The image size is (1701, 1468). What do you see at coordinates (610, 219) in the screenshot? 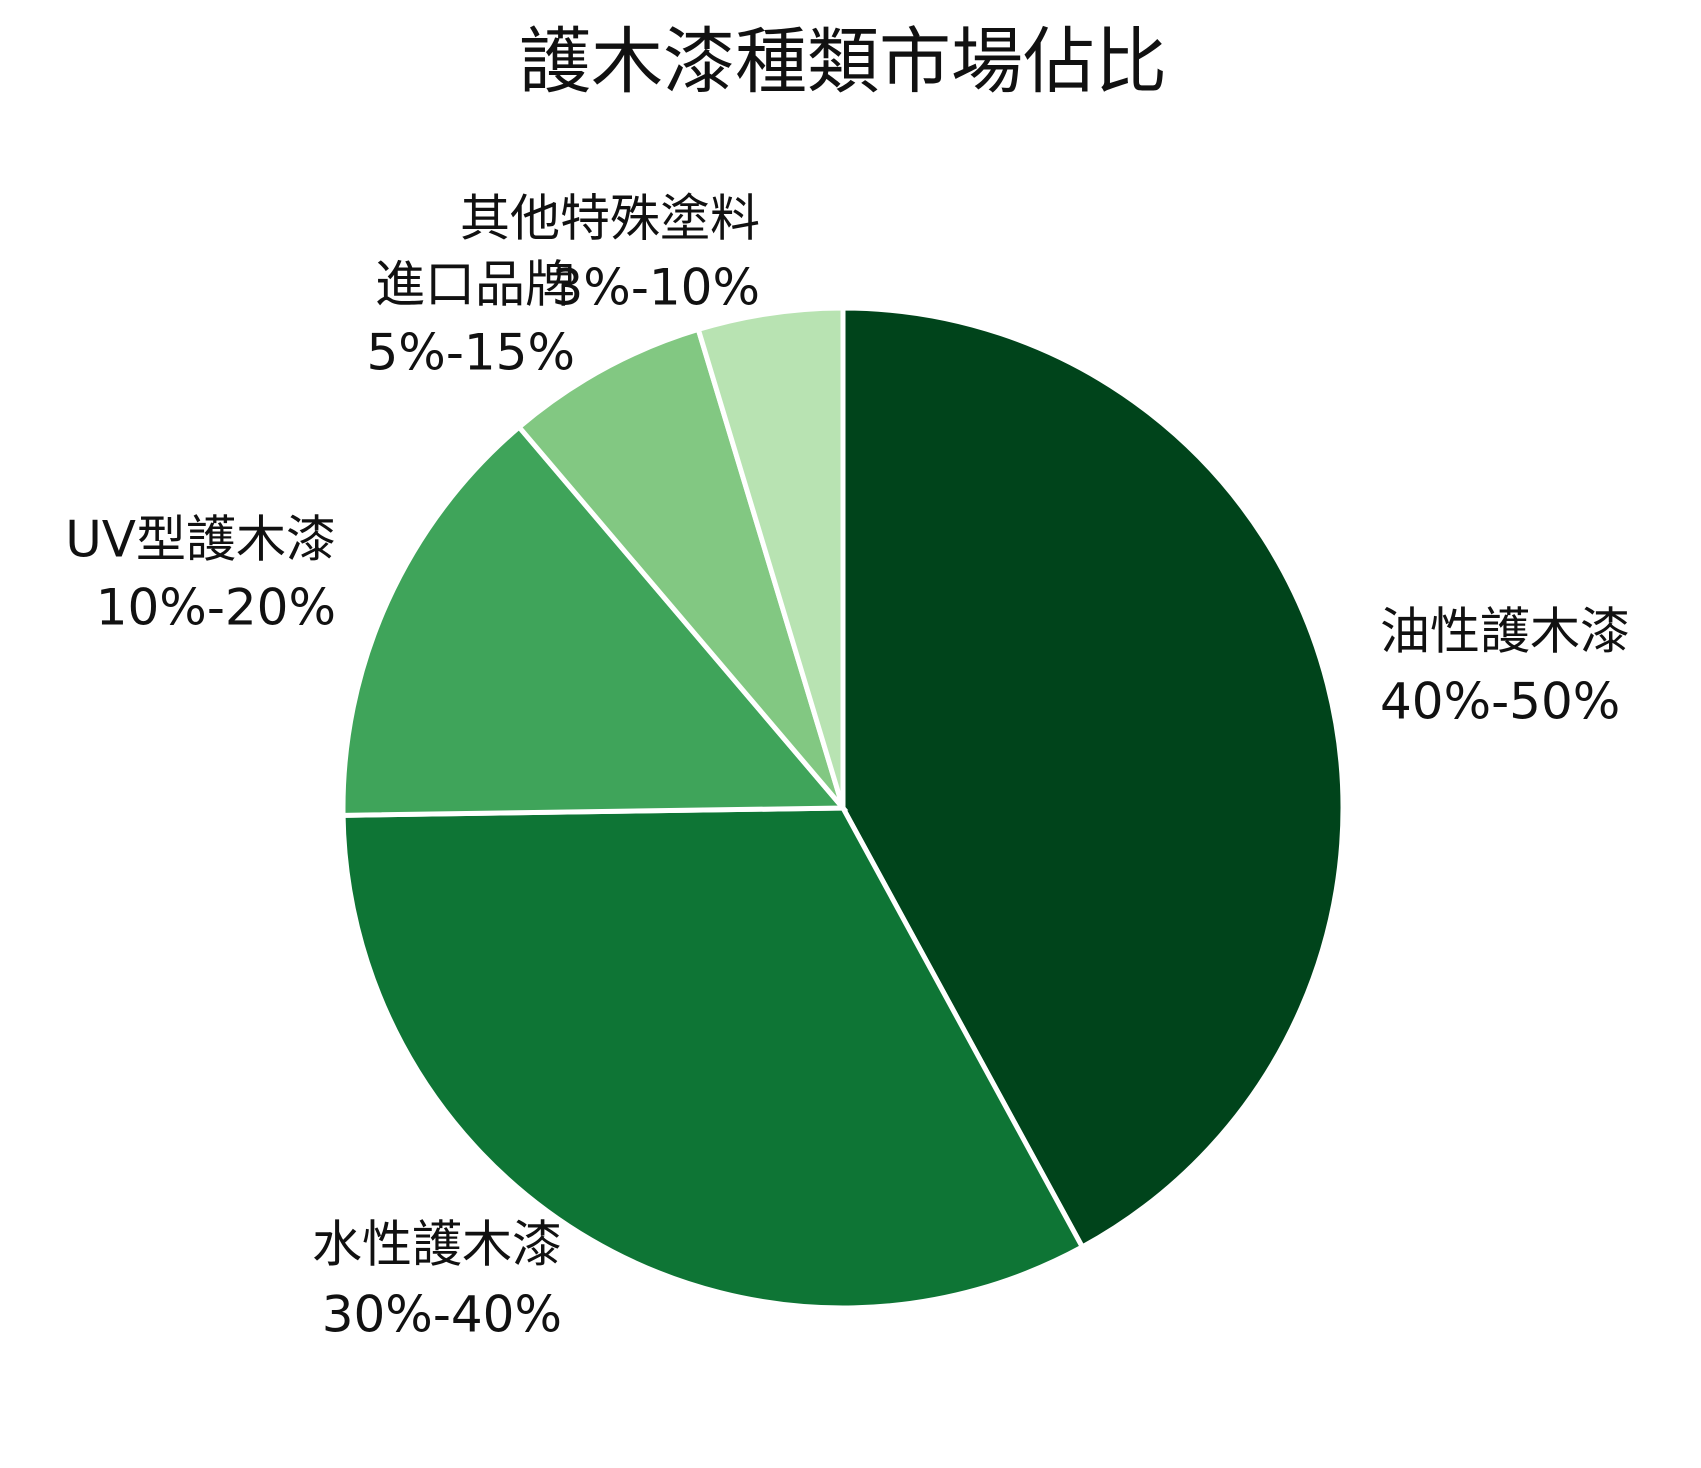
I see `slice-label: 其他特殊塗料` at bounding box center [610, 219].